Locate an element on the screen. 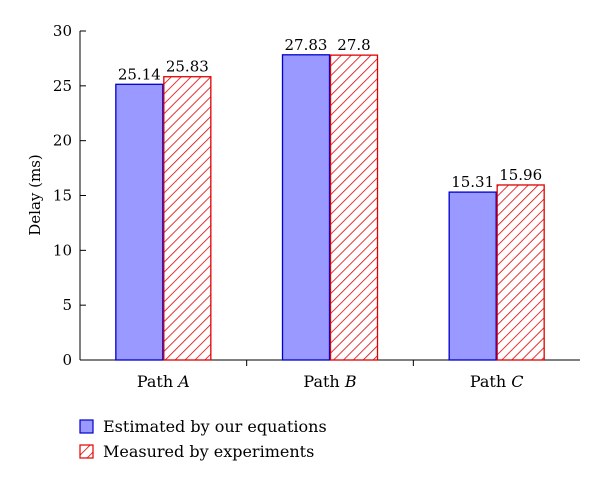  bar-estimated-a is located at coordinates (139, 222).